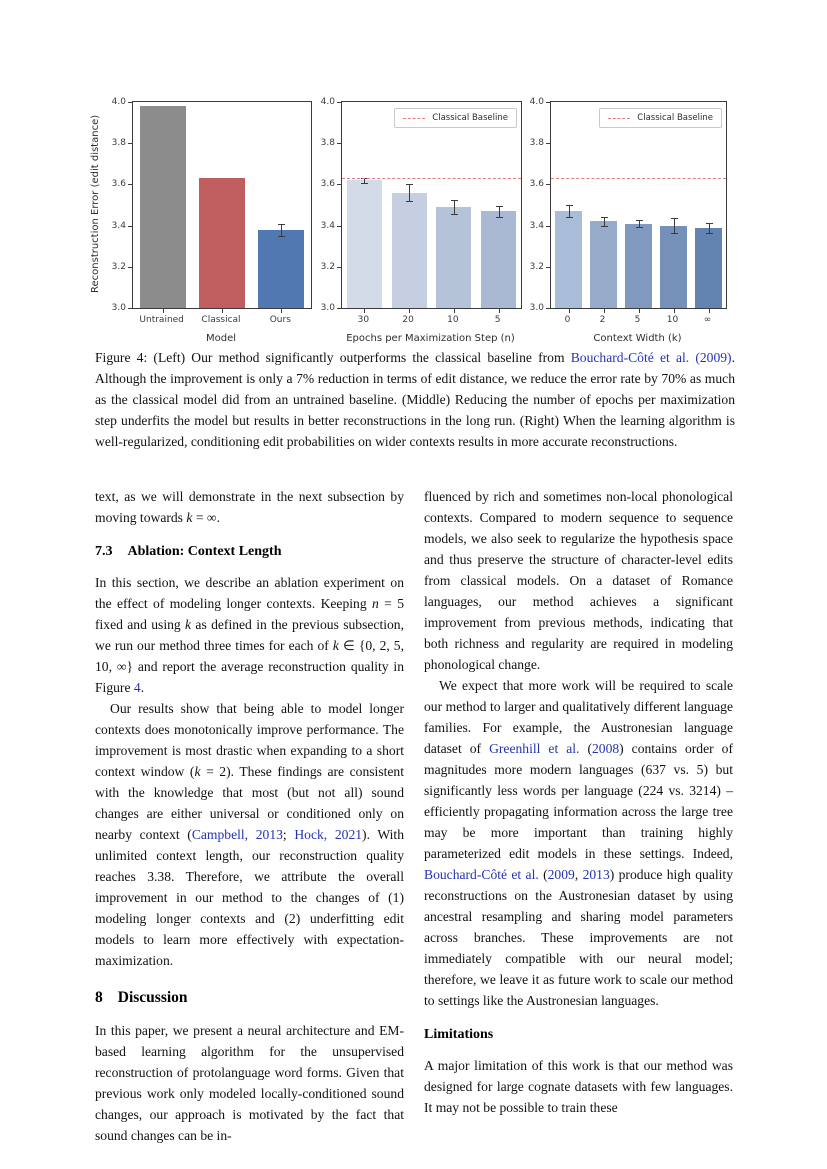 The image size is (827, 1169). Describe the element at coordinates (638, 179) in the screenshot. I see `classical-baseline-line` at that location.